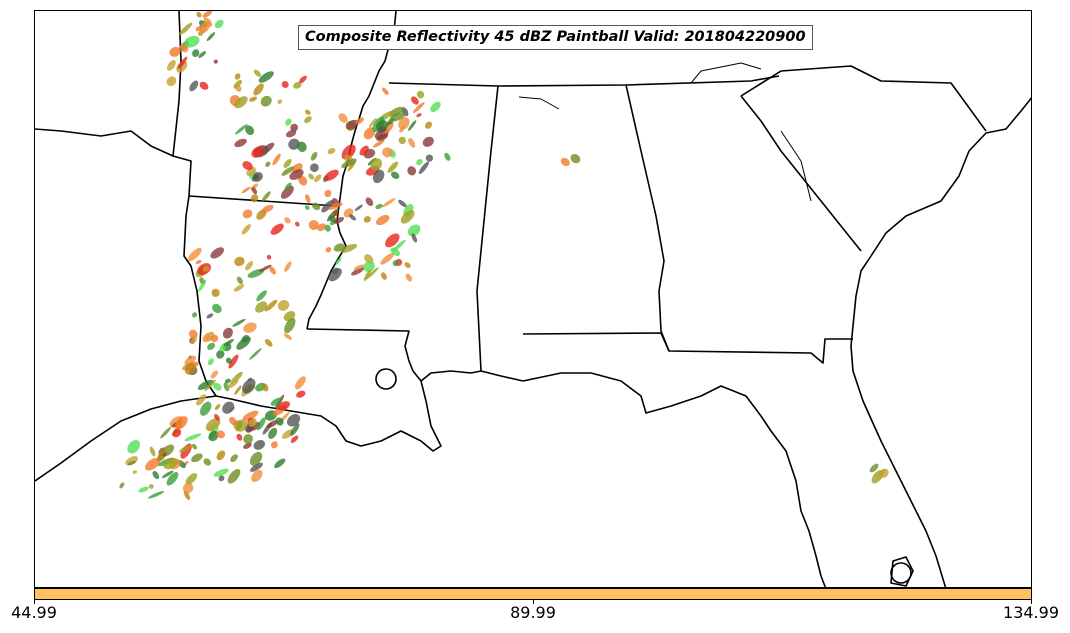 This screenshot has height=633, width=1070. I want to click on atlantic-coastline, so click(940, 342).